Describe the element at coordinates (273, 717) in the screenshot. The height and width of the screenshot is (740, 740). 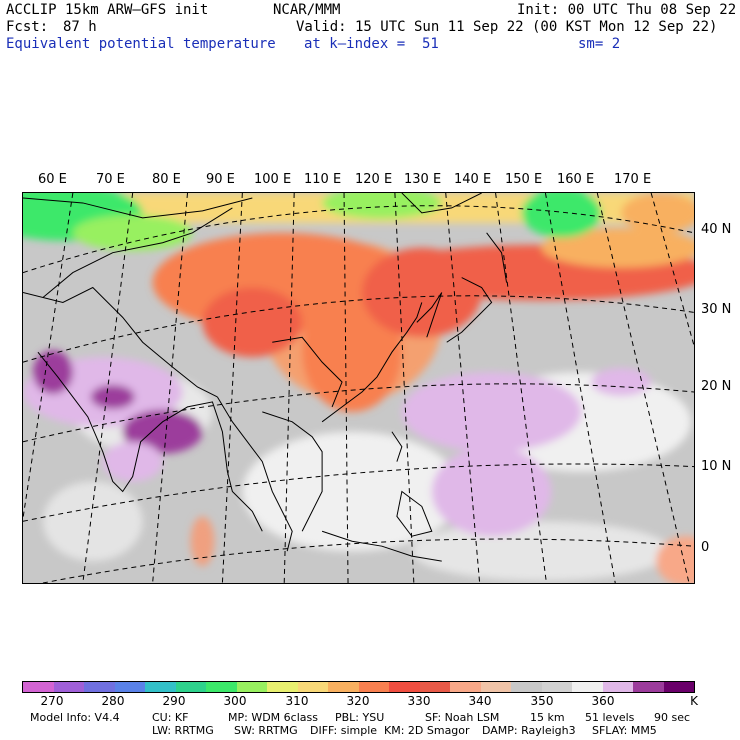
I see `footer-mp: MP: WDM 6class` at that location.